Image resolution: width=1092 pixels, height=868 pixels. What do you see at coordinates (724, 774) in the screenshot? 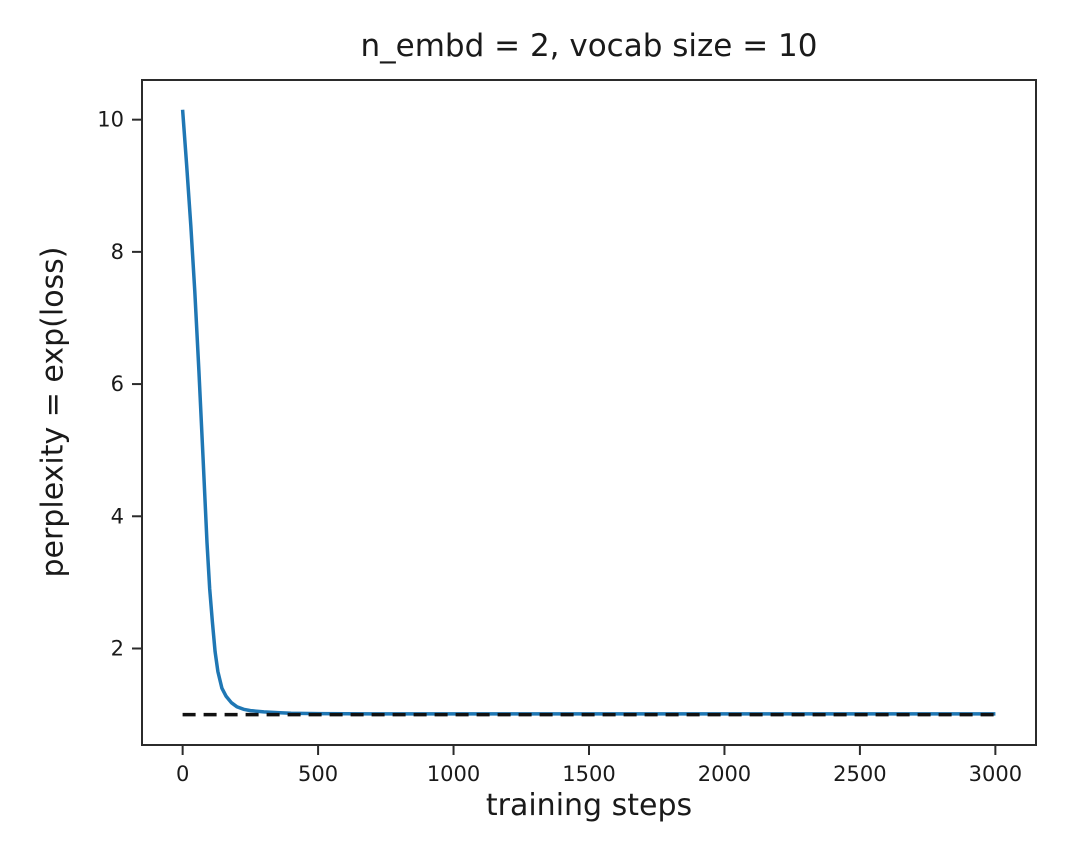
I see `x-tick-label: 2000` at bounding box center [724, 774].